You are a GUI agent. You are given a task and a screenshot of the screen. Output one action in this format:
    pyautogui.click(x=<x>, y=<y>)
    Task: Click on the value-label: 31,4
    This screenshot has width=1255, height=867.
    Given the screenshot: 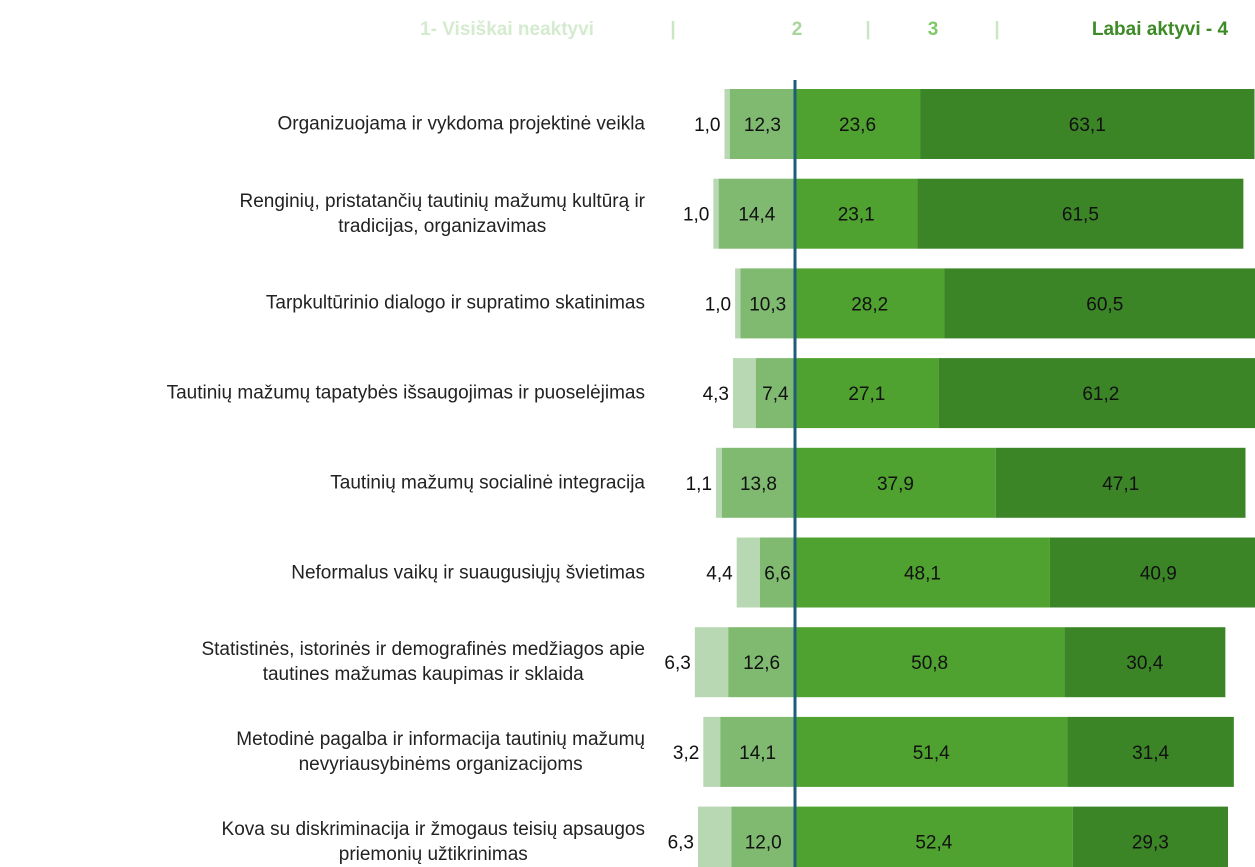 What is the action you would take?
    pyautogui.click(x=1150, y=753)
    